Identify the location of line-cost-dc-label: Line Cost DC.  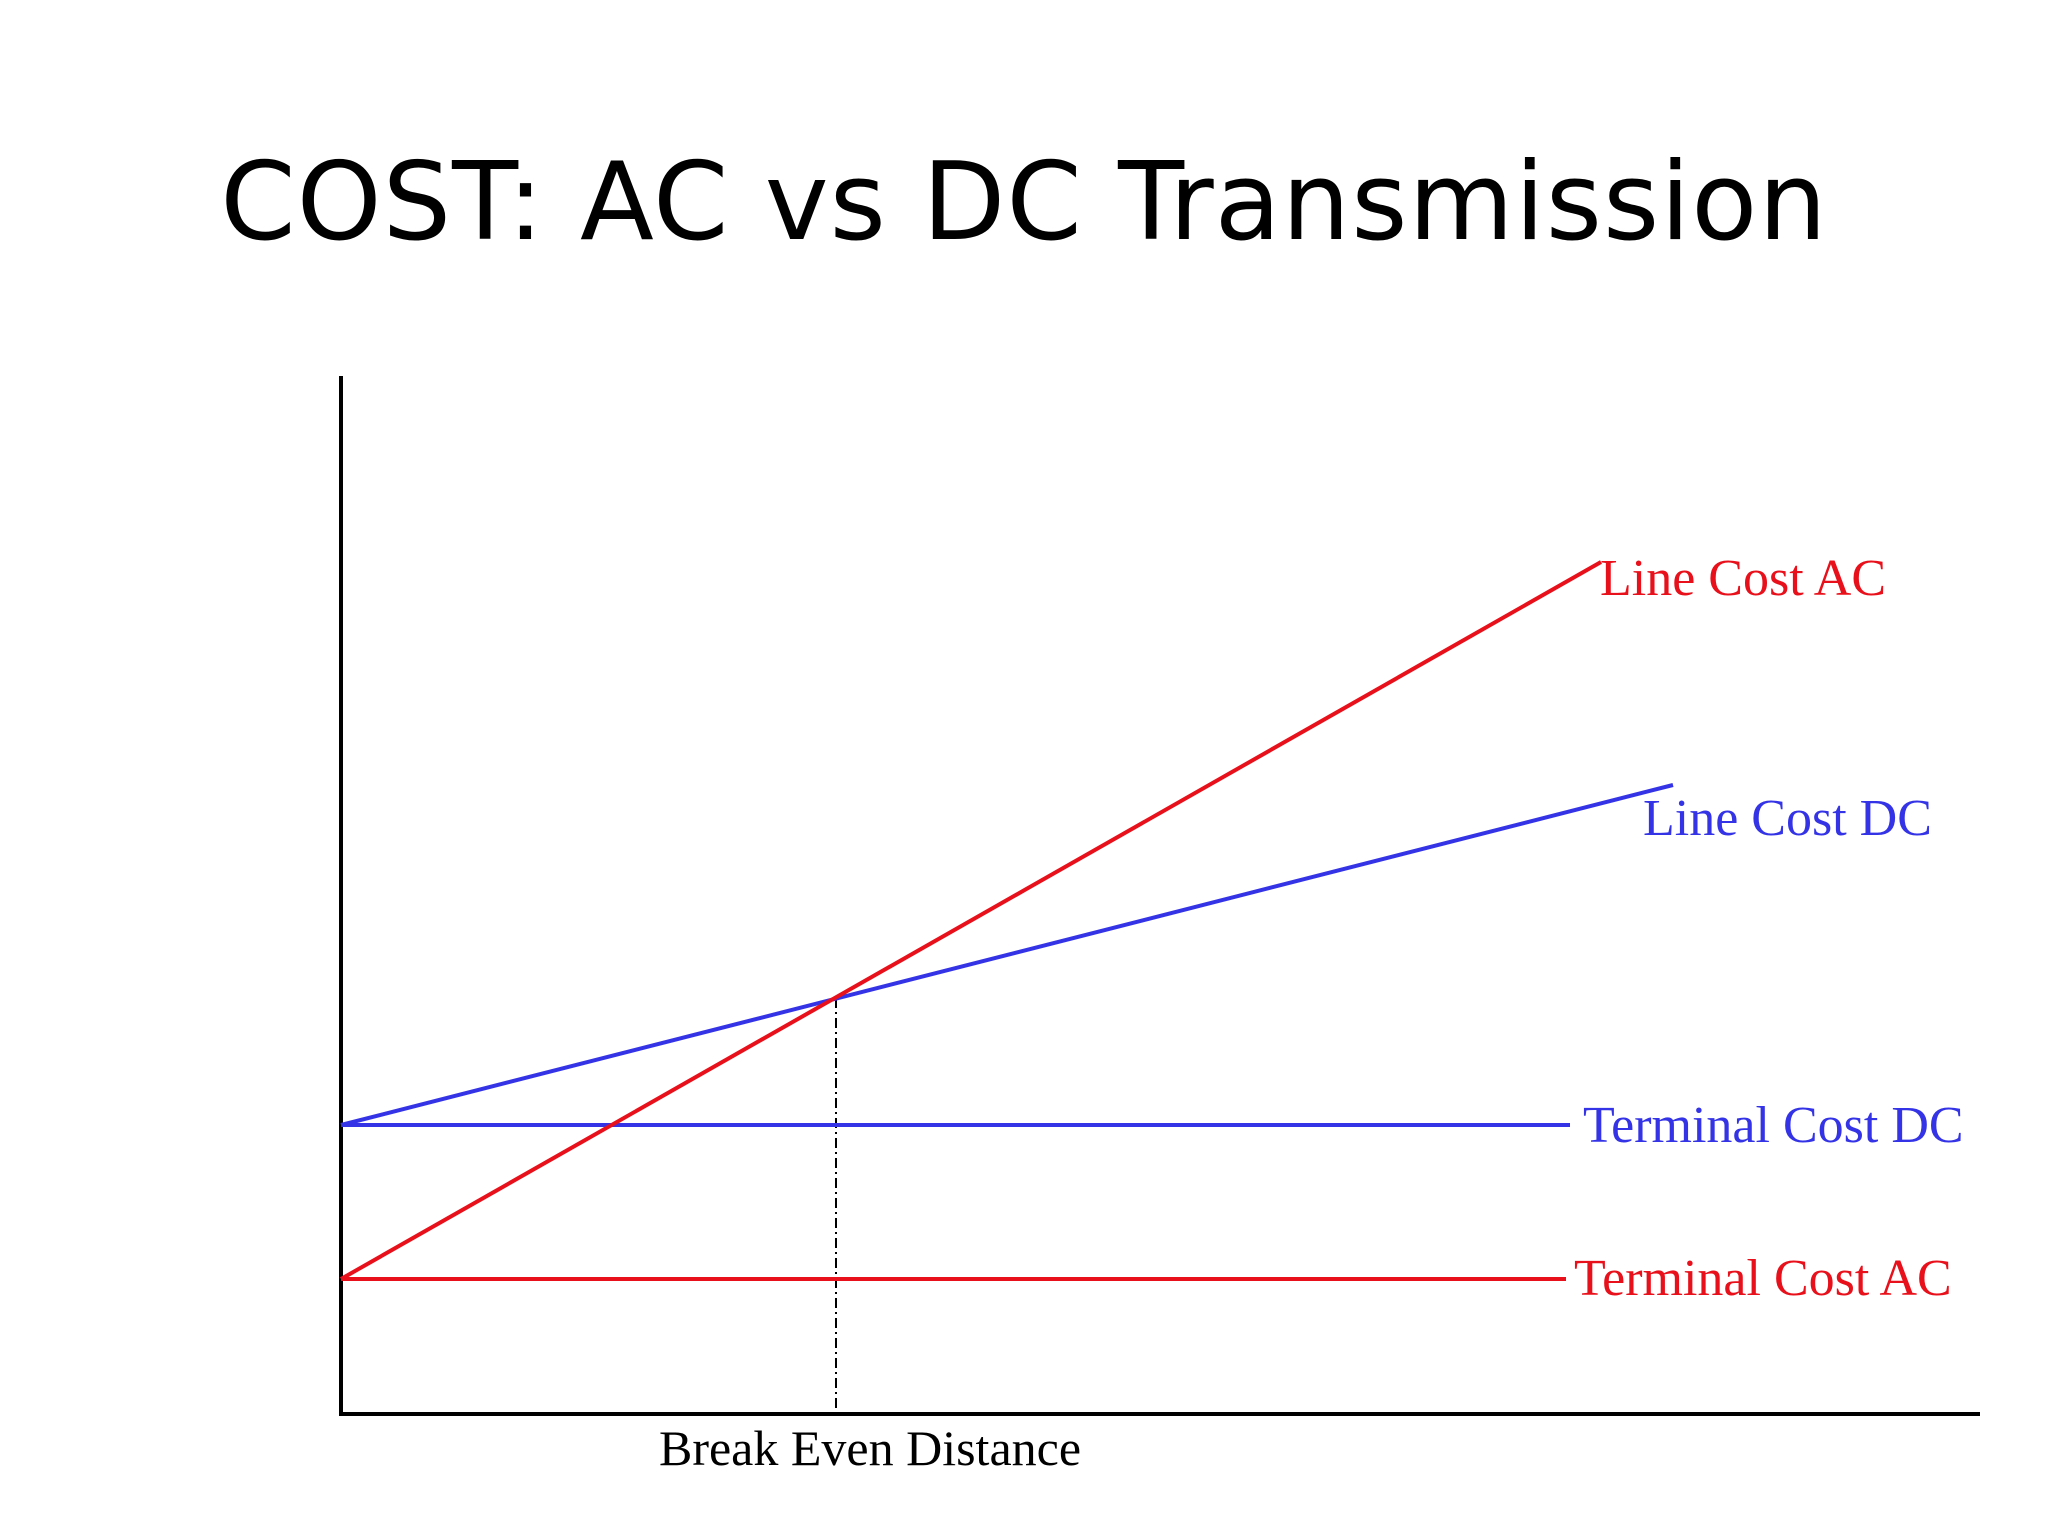
(1787, 818).